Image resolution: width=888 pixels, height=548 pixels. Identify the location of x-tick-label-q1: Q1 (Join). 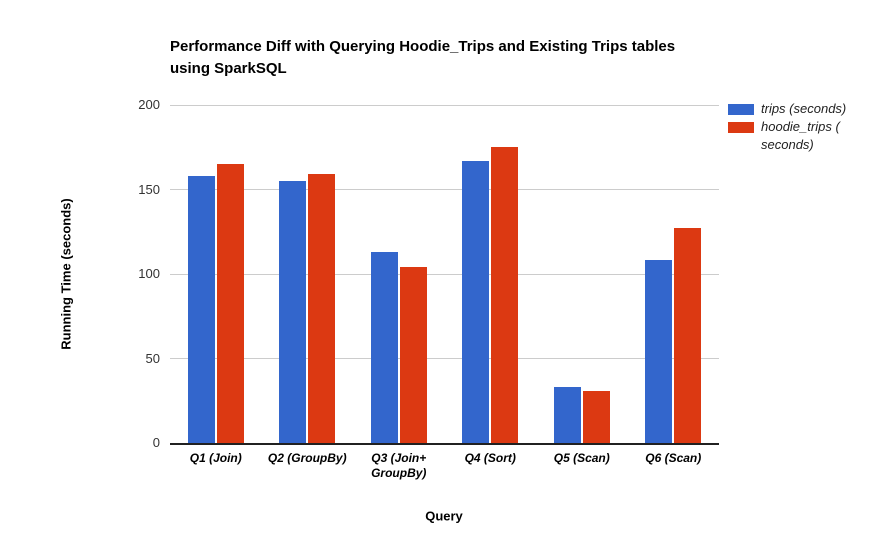
(215, 458).